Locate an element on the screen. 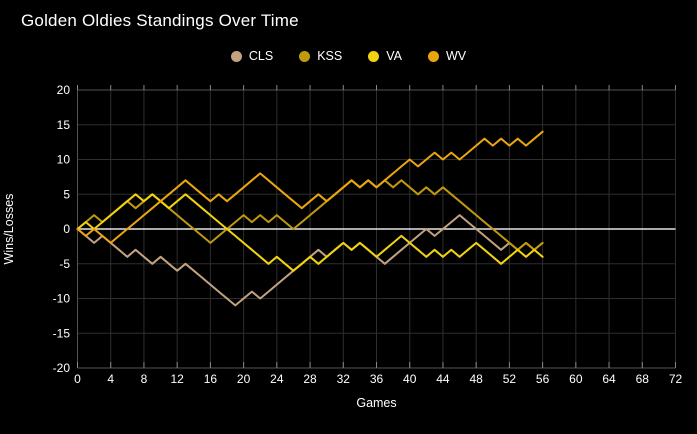 Image resolution: width=697 pixels, height=434 pixels. y-tick-label: 15 is located at coordinates (64, 125).